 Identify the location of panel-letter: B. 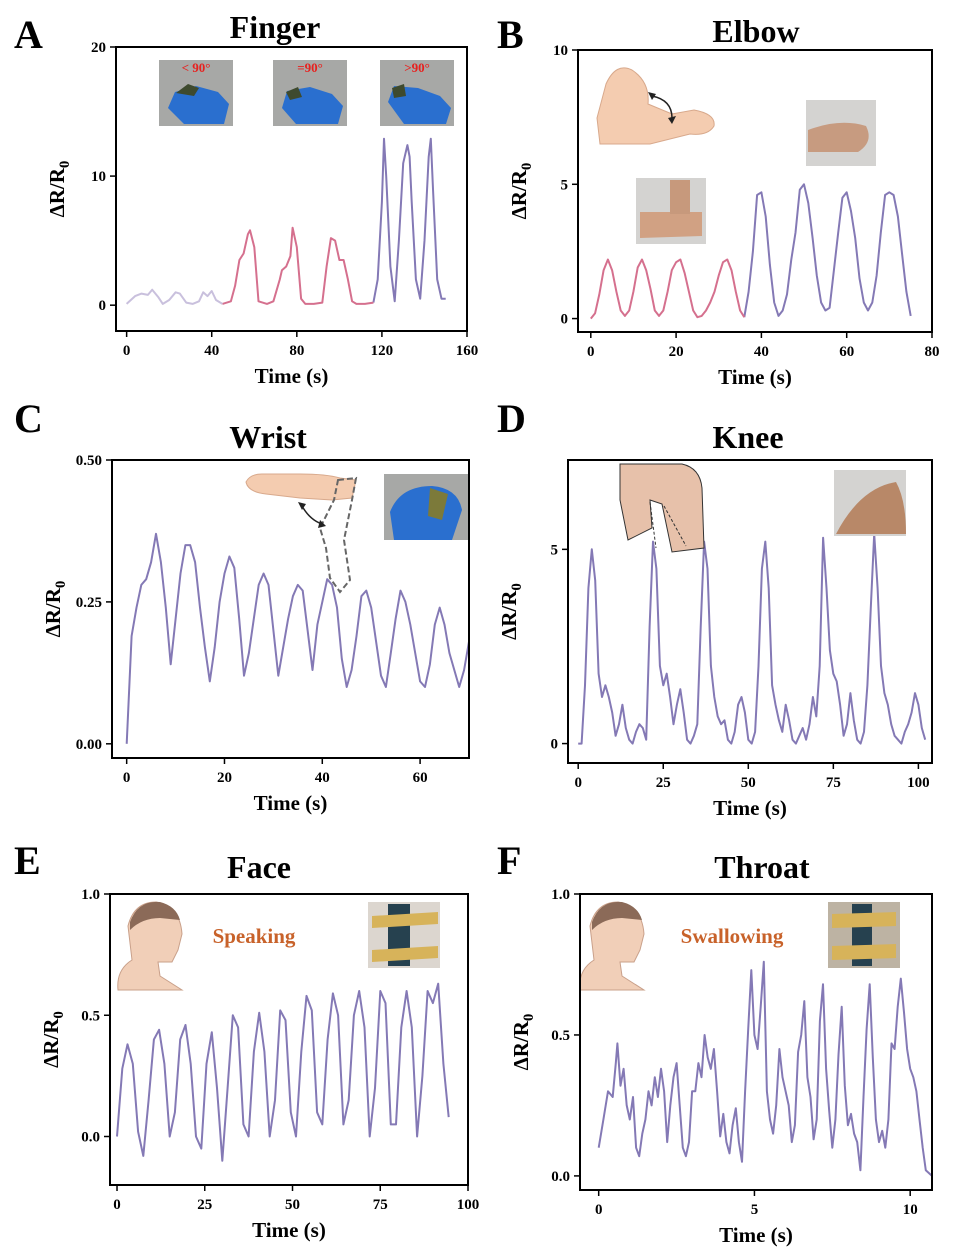
(510, 34).